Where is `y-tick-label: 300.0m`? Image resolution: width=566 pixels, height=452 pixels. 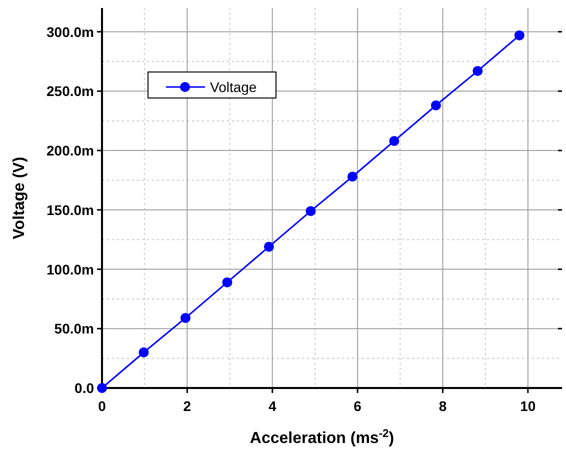
y-tick-label: 300.0m is located at coordinates (70, 32).